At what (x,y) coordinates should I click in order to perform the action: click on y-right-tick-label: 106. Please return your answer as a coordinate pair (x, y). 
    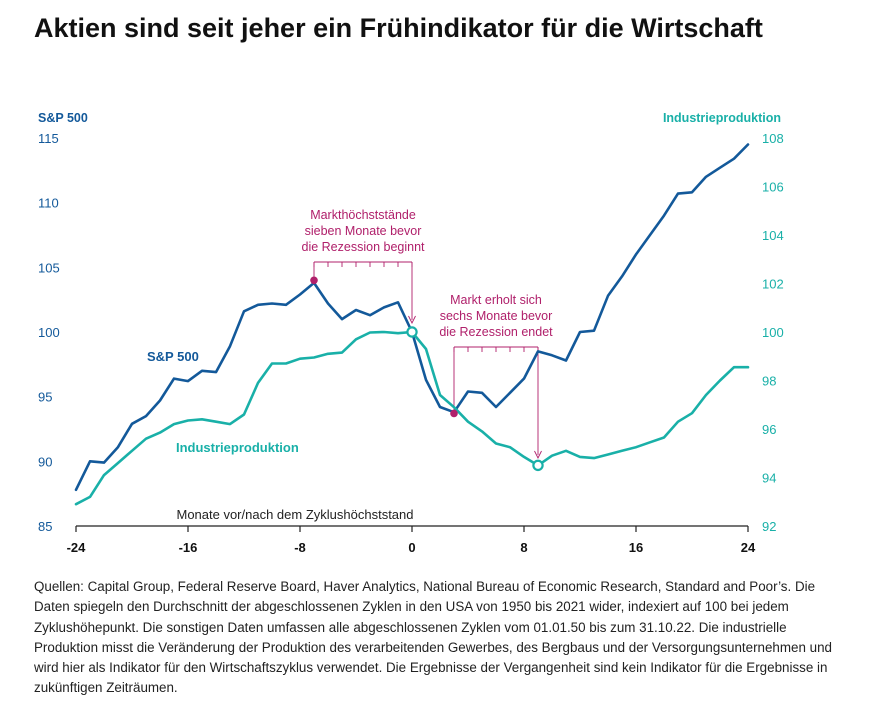
    Looking at the image, I should click on (773, 187).